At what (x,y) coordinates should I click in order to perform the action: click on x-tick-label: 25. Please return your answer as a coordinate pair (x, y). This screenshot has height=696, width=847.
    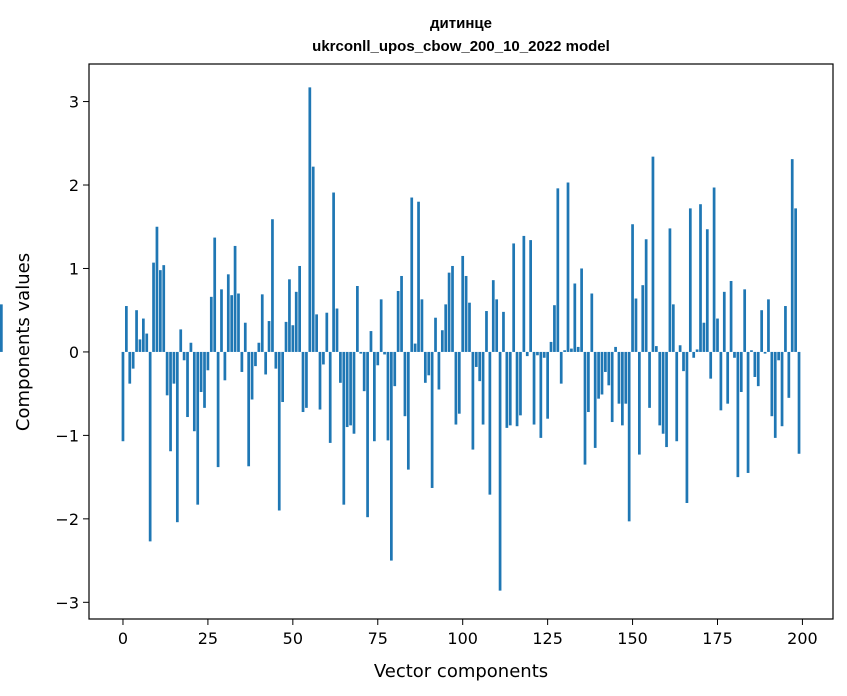
    Looking at the image, I should click on (208, 638).